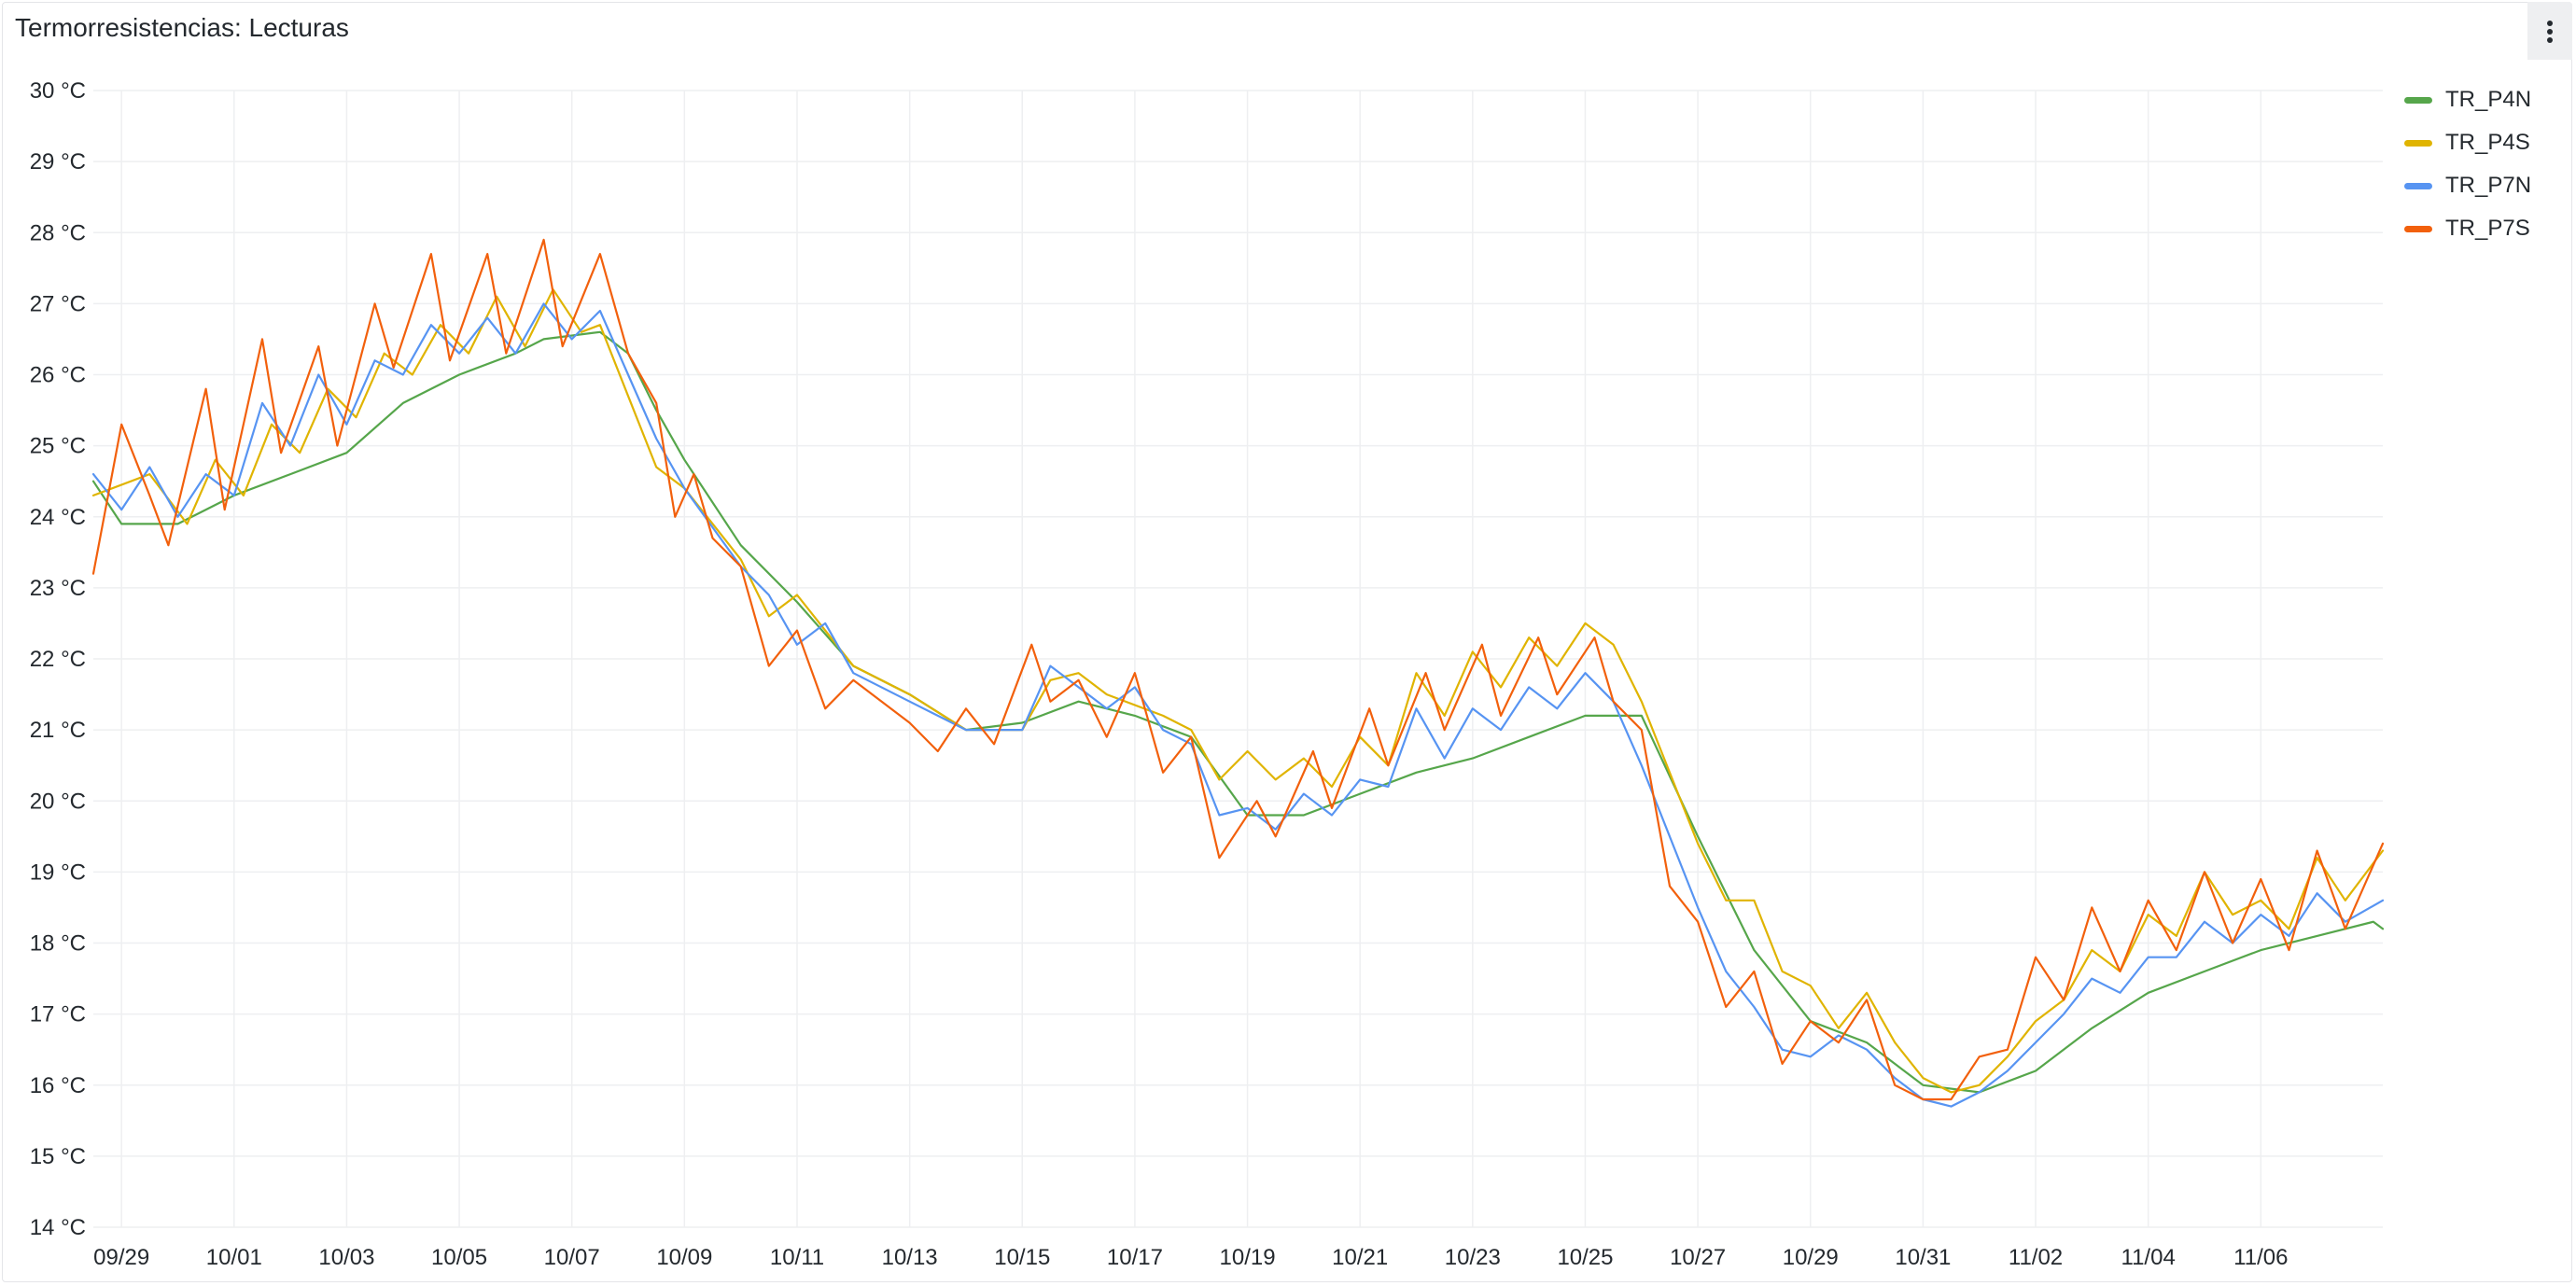 The image size is (2576, 1286). What do you see at coordinates (58, 447) in the screenshot?
I see `y-tick-label: 25 °C` at bounding box center [58, 447].